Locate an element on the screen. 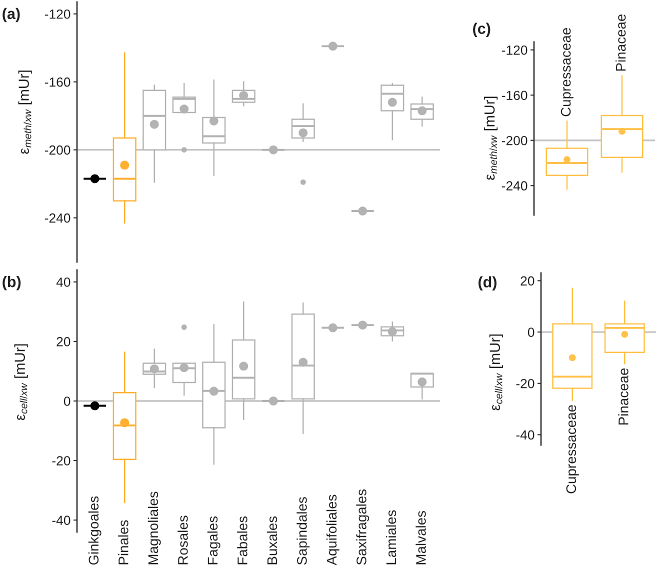 This screenshot has width=666, height=569. y-tick-label: 40 is located at coordinates (63, 282).